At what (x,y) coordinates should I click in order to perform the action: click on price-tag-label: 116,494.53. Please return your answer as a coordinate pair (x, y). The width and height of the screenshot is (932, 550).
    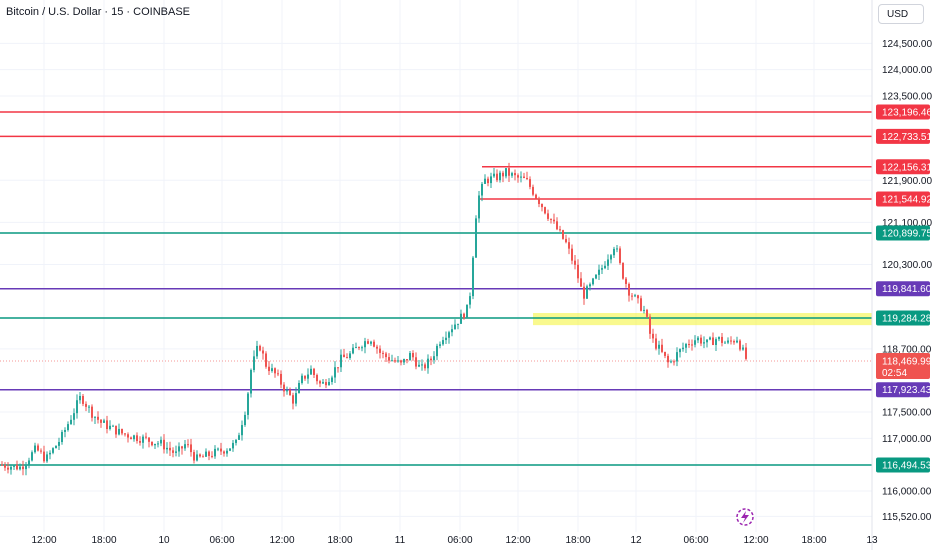
    Looking at the image, I should click on (907, 466).